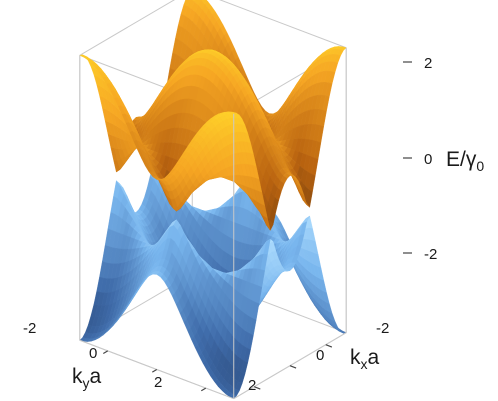  I want to click on z-axis-label-sub: 0, so click(480, 166).